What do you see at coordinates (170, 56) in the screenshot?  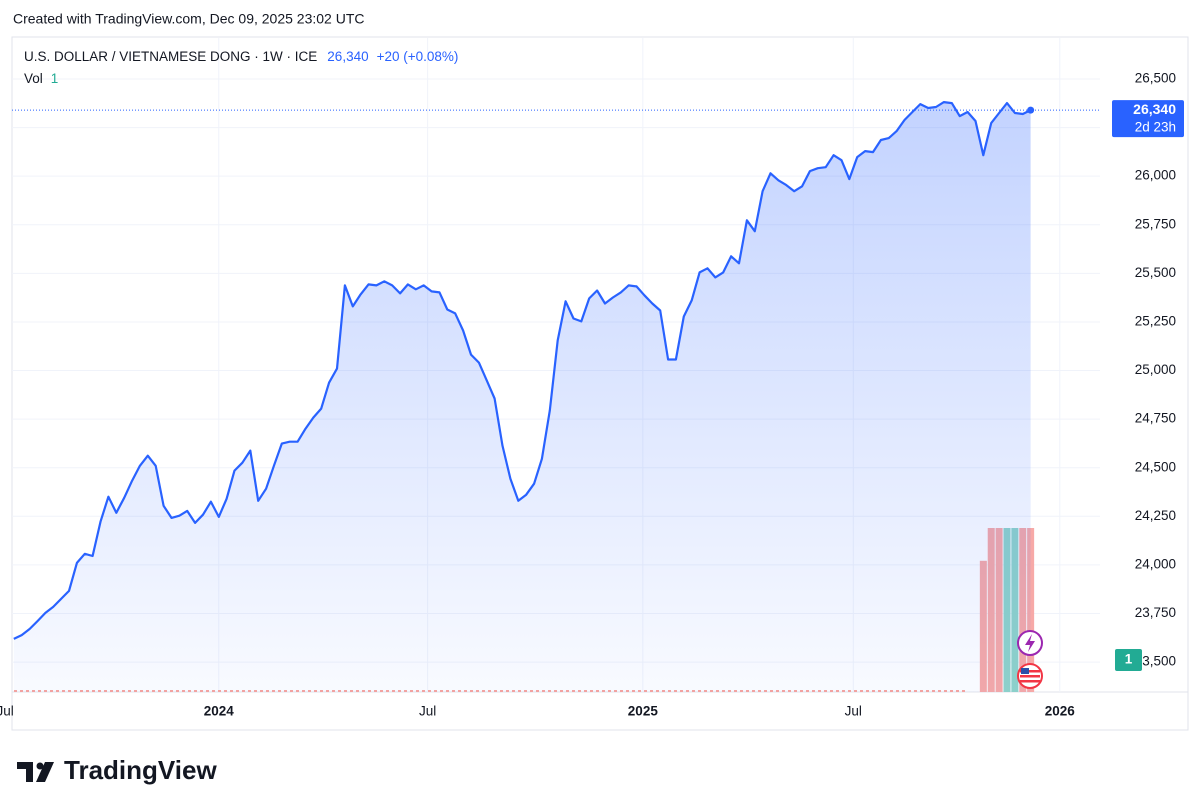 I see `symbol-title: U.S. DOLLAR / VIETNAMESE DONG · 1W · ICE` at bounding box center [170, 56].